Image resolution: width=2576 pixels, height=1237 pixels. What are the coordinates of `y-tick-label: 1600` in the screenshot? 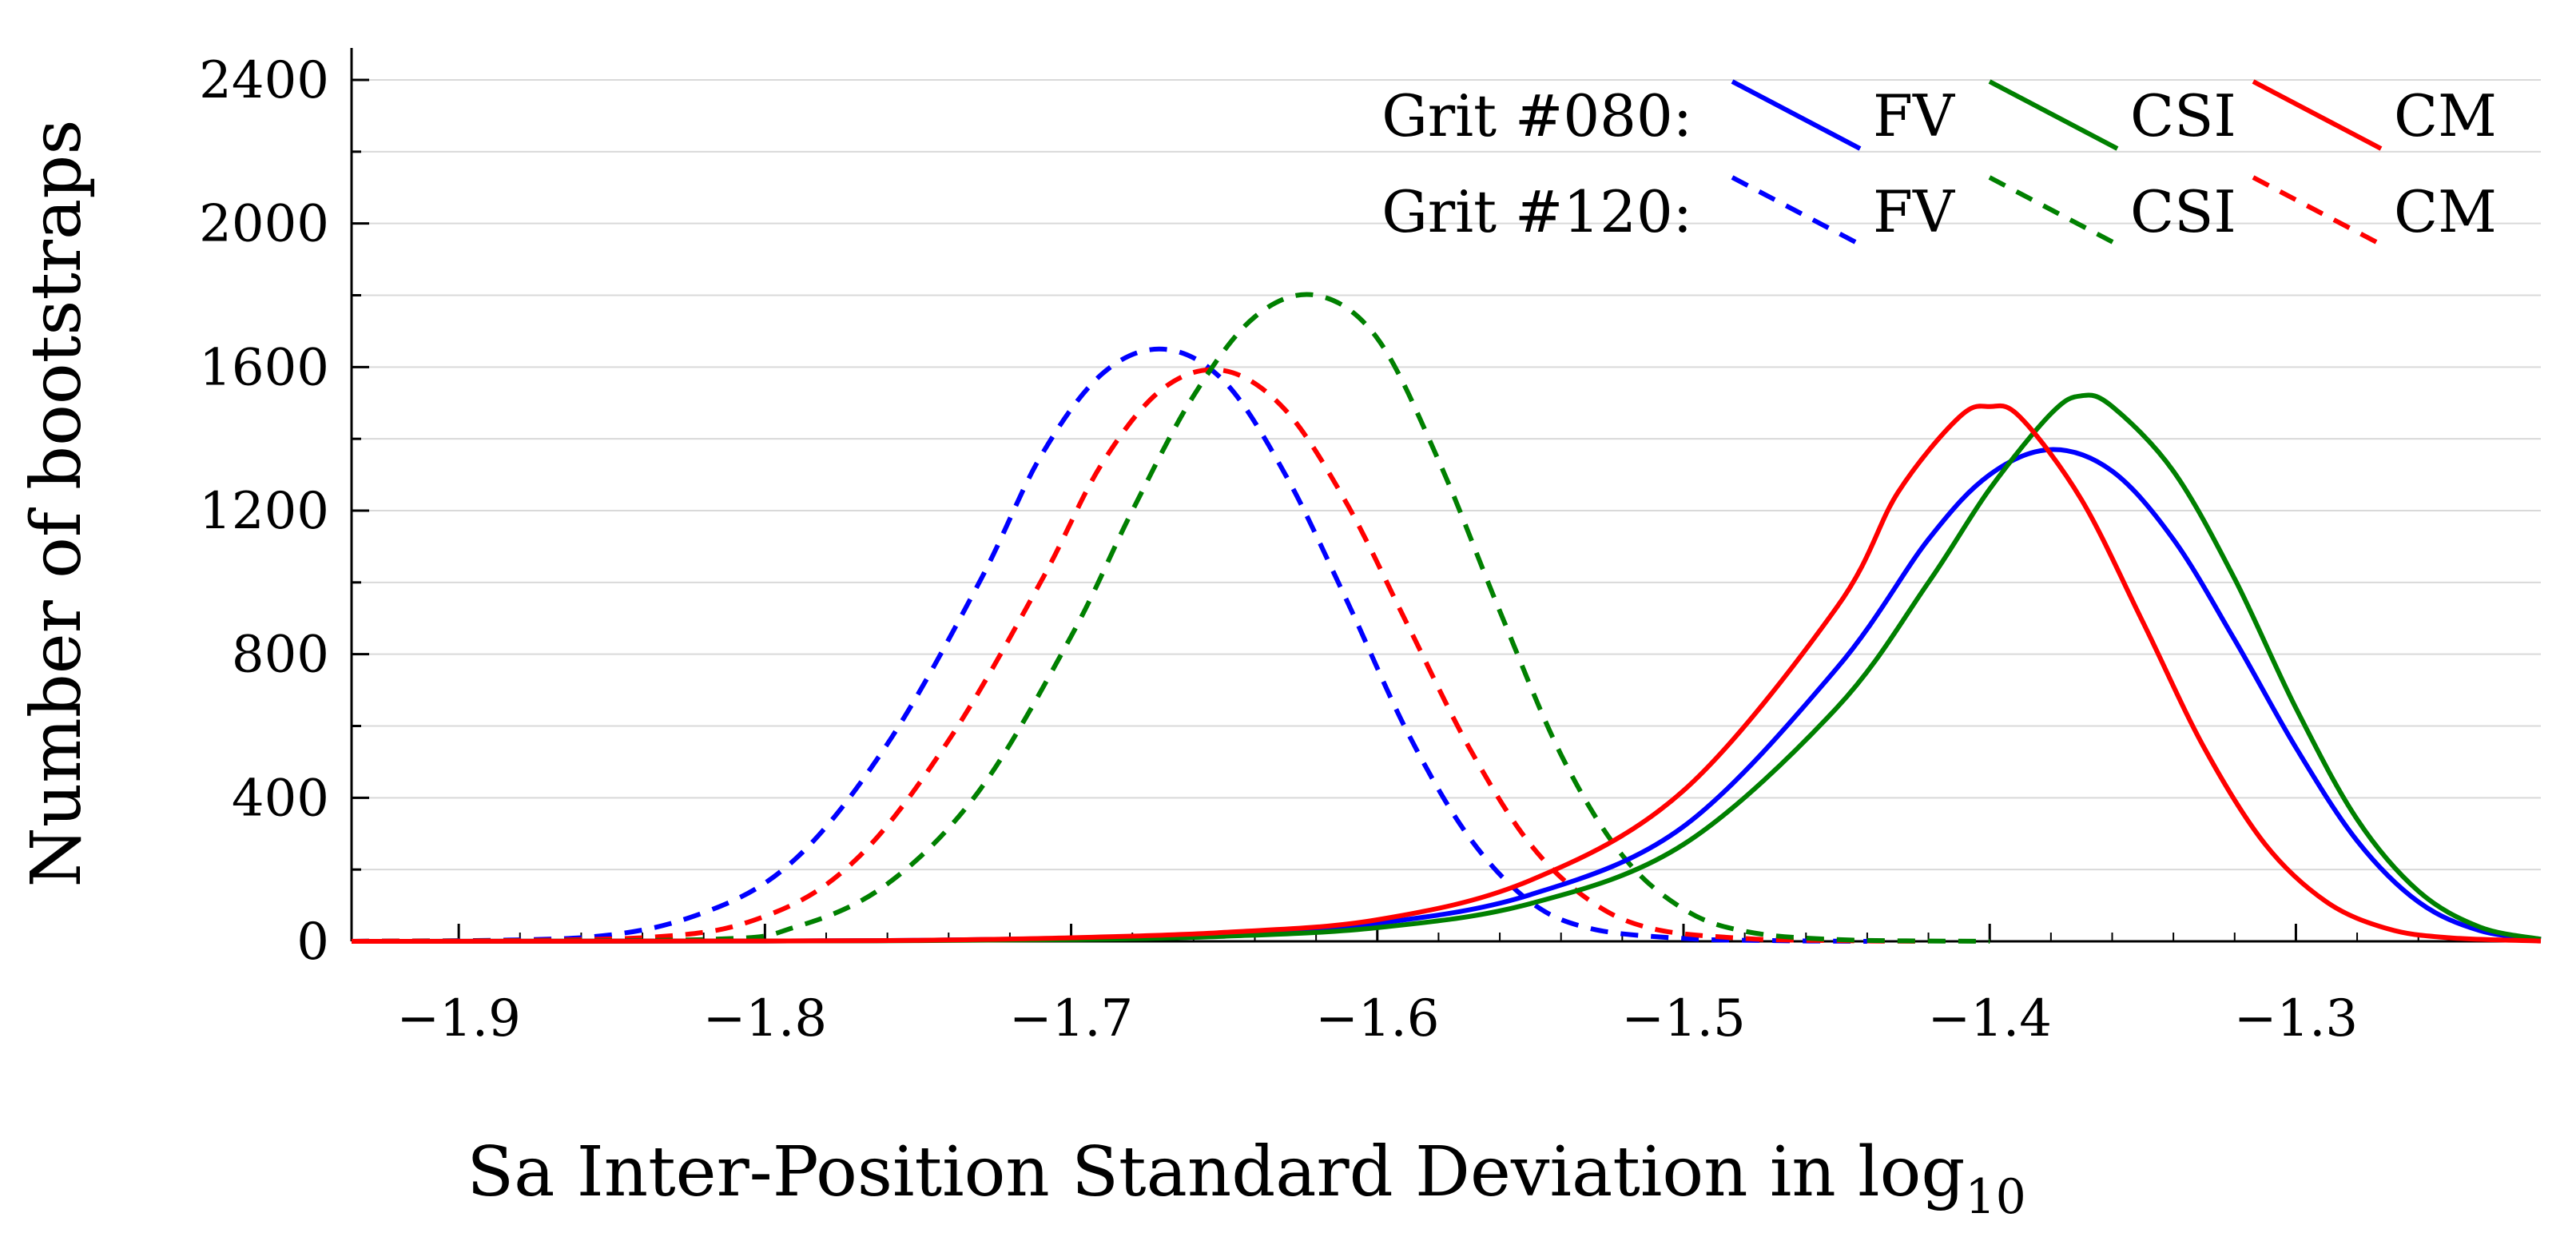 It's located at (264, 367).